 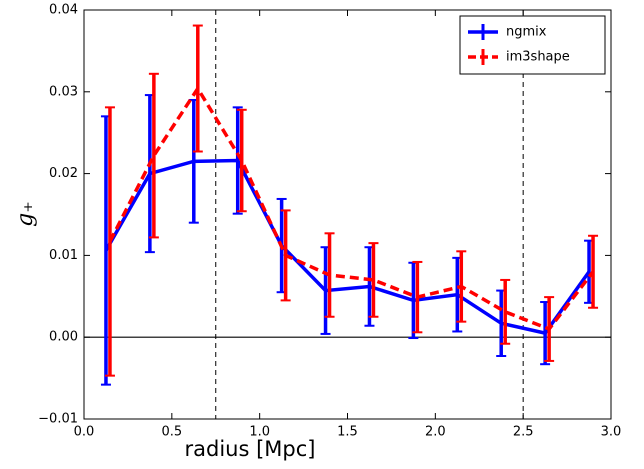 What do you see at coordinates (611, 432) in the screenshot?
I see `x-tick-label: 3.0` at bounding box center [611, 432].